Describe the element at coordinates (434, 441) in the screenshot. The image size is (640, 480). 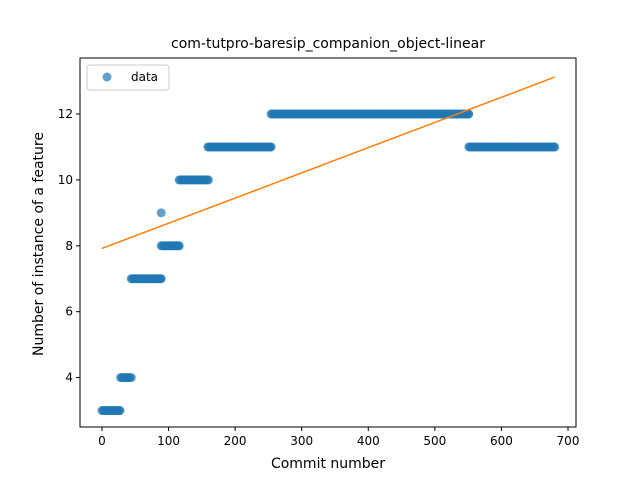
I see `x-tick-label: 500` at that location.